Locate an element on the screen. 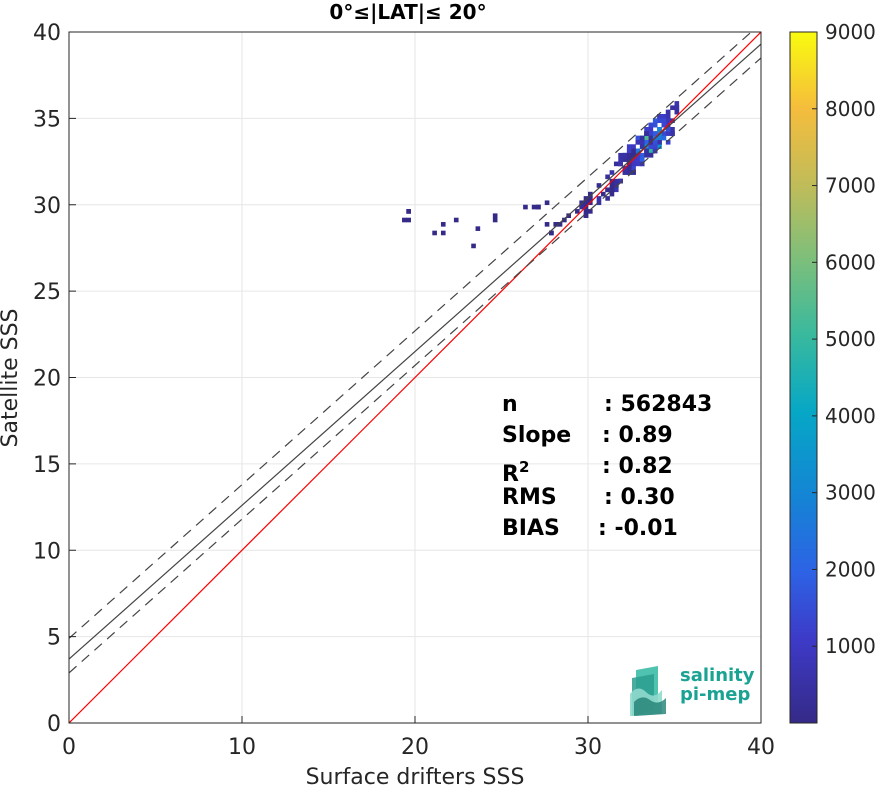  stat-slope-label: Slope is located at coordinates (537, 435).